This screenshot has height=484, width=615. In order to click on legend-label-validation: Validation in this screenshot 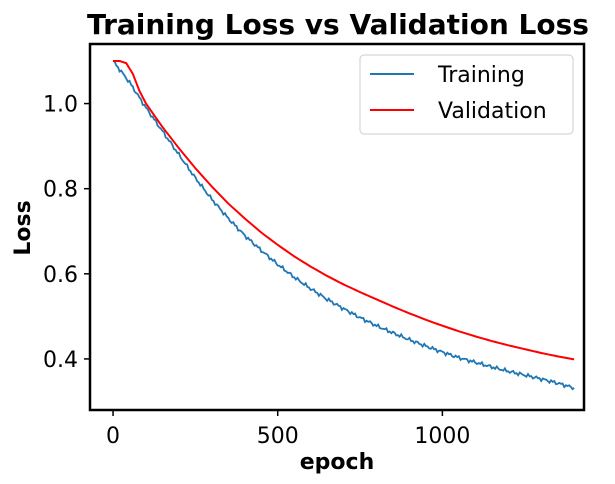, I will do `click(492, 111)`.